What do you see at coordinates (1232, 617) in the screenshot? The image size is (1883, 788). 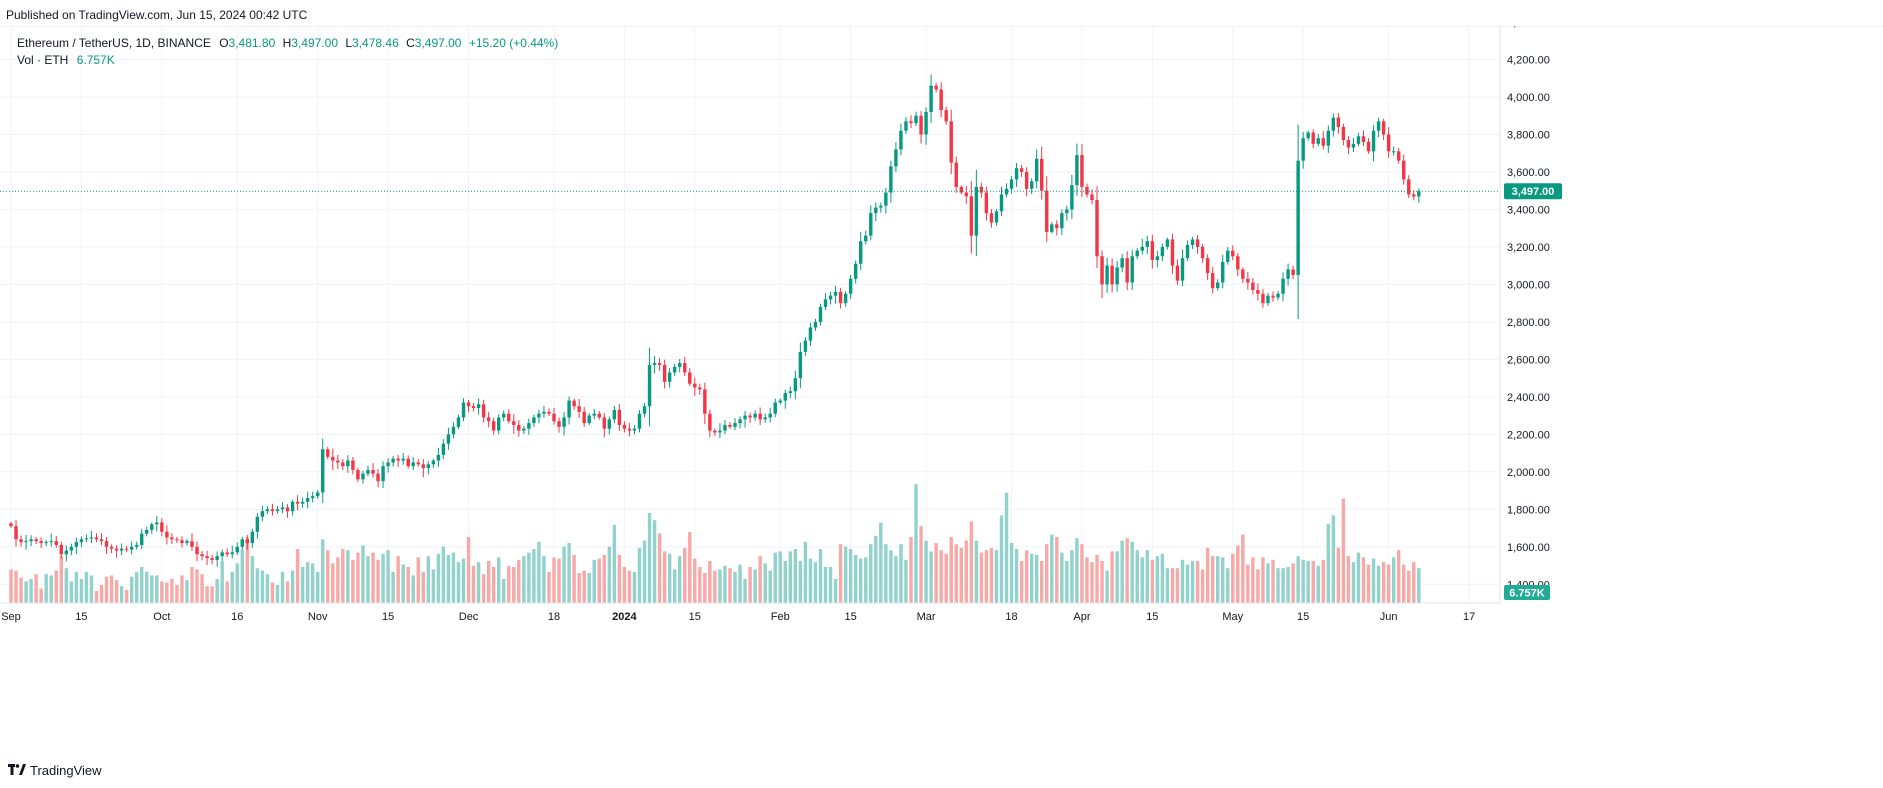 I see `time-tick-label: May` at bounding box center [1232, 617].